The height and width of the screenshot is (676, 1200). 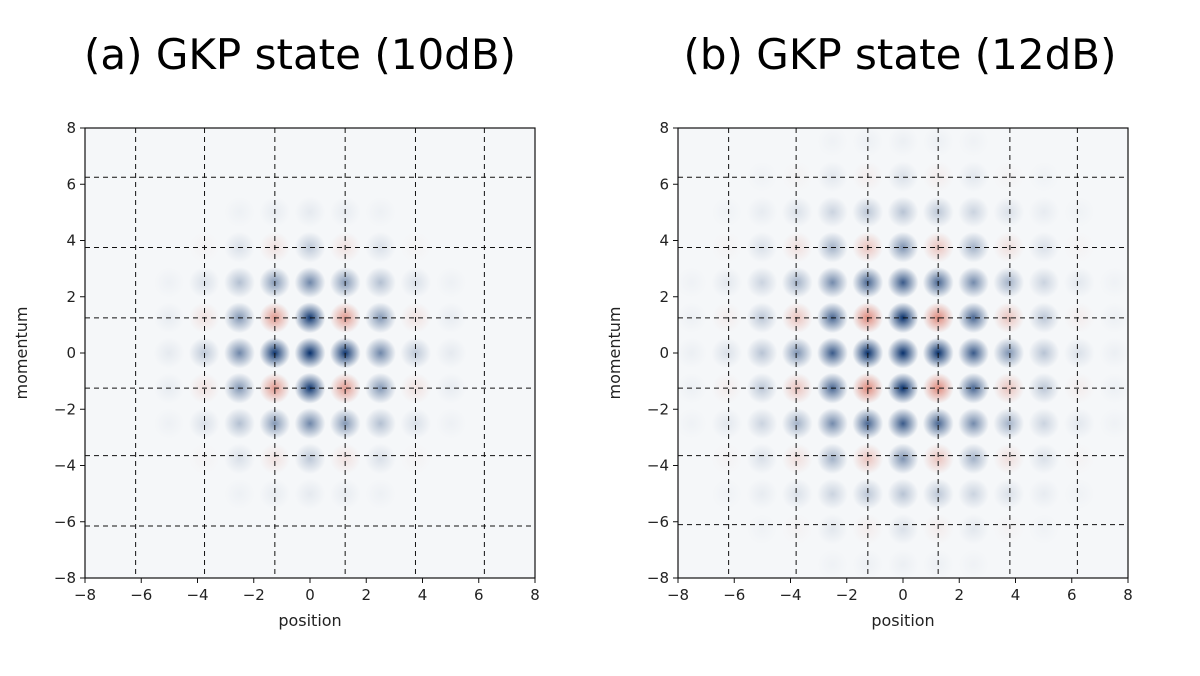 What do you see at coordinates (366, 595) in the screenshot?
I see `x-tick-label: 2` at bounding box center [366, 595].